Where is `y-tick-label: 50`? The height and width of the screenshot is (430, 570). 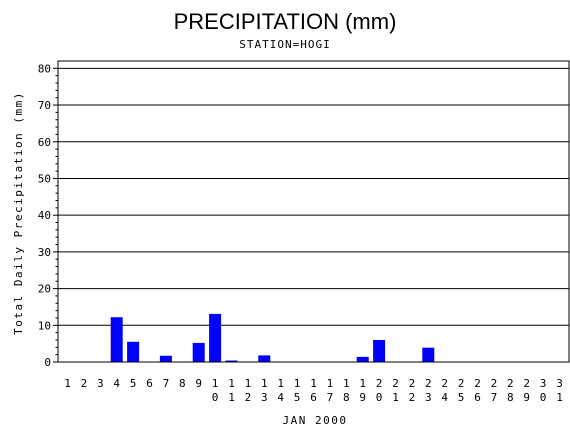
y-tick-label: 50 is located at coordinates (44, 178).